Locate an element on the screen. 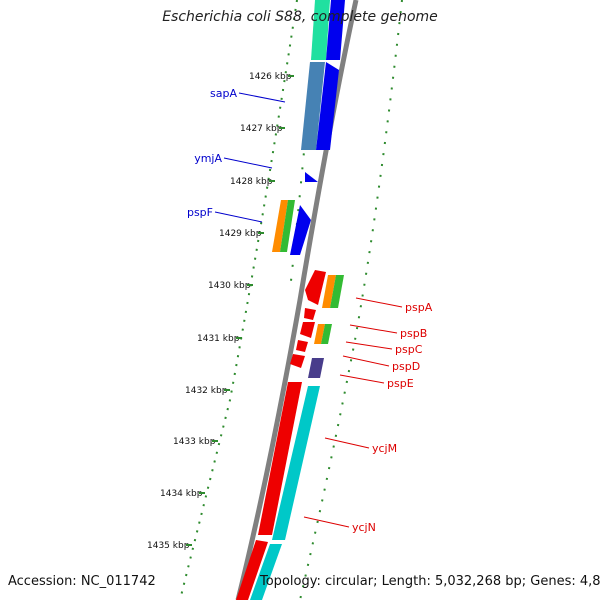 The image size is (600, 604). ruler-label: 1434 kbp is located at coordinates (181, 494).